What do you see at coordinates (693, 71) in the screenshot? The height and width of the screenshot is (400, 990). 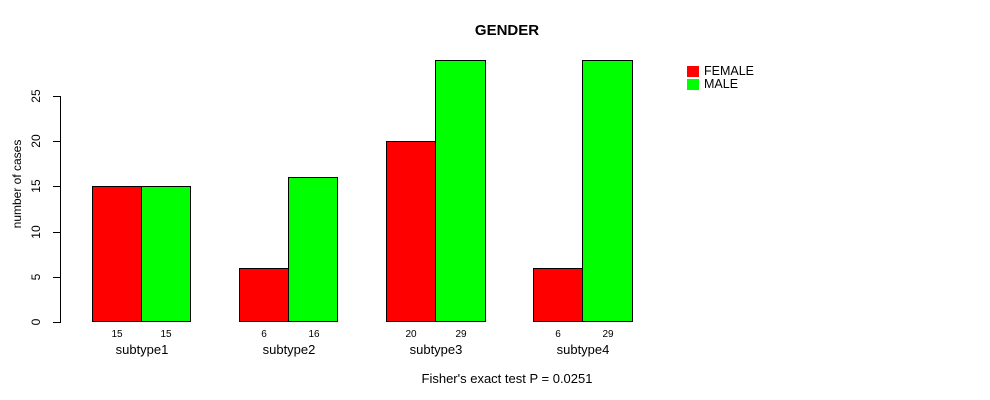 I see `legend-swatch-female` at bounding box center [693, 71].